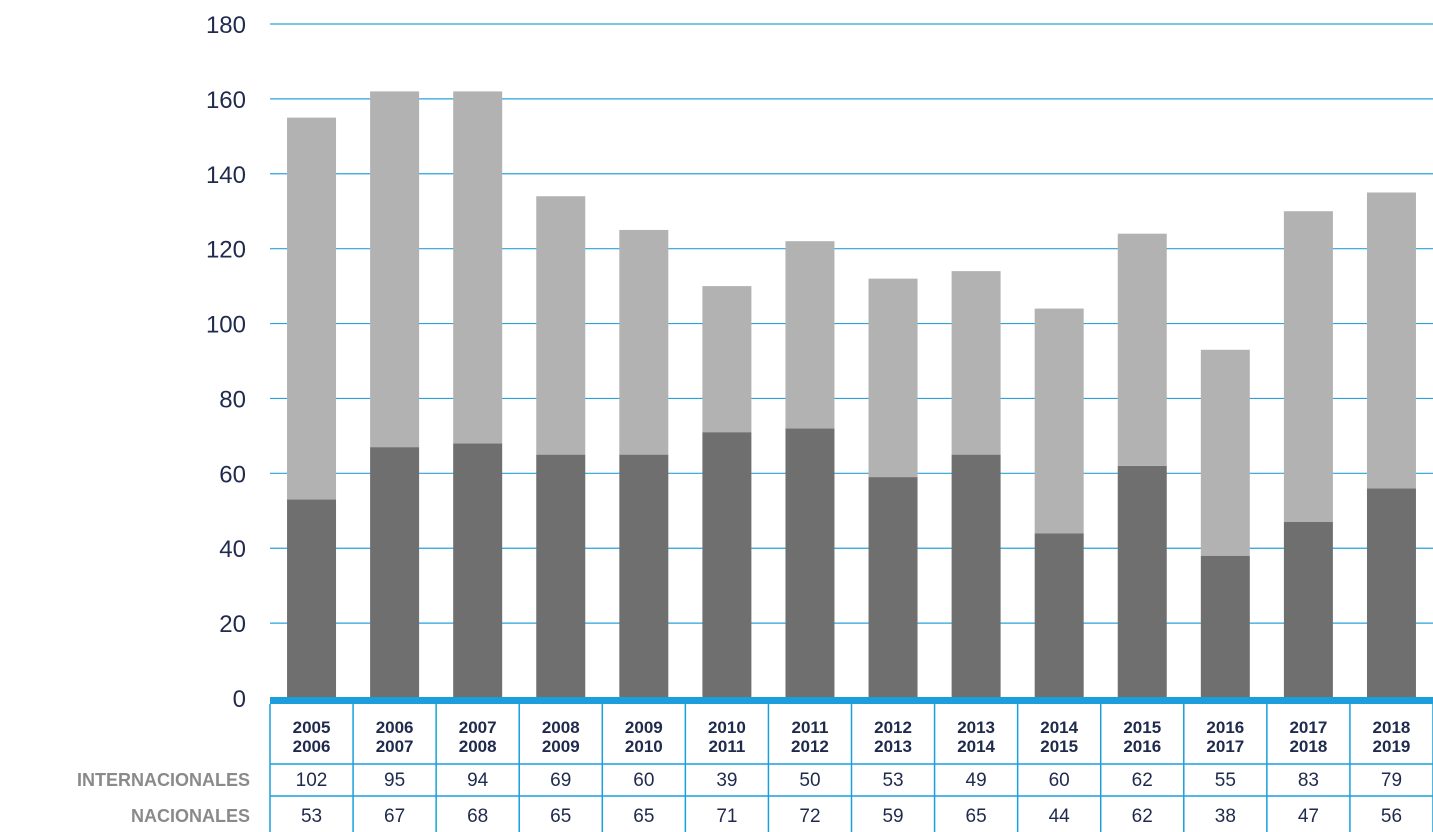 The height and width of the screenshot is (832, 1433). Describe the element at coordinates (809, 816) in the screenshot. I see `table-cell-value: 72` at that location.